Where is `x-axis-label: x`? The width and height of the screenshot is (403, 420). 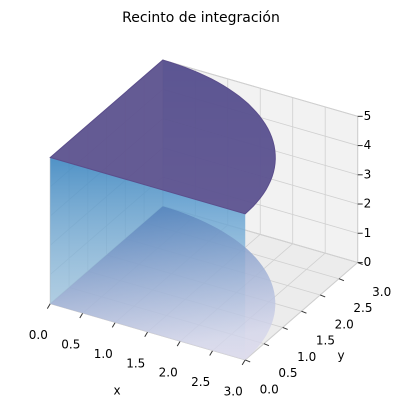 x-axis-label: x is located at coordinates (116, 391).